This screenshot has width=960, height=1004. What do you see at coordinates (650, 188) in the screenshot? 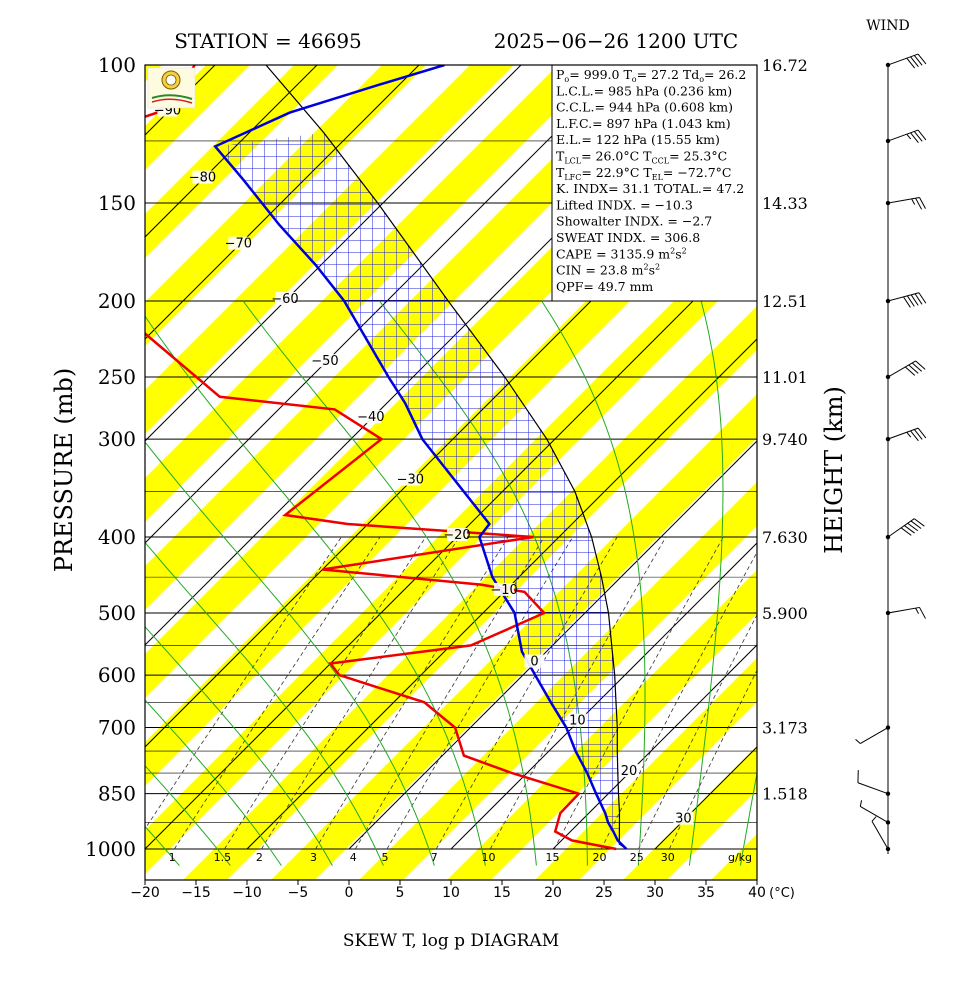
I see `index-line-kindex: K. INDX= 31.1 TOTAL.= 47.2` at bounding box center [650, 188].